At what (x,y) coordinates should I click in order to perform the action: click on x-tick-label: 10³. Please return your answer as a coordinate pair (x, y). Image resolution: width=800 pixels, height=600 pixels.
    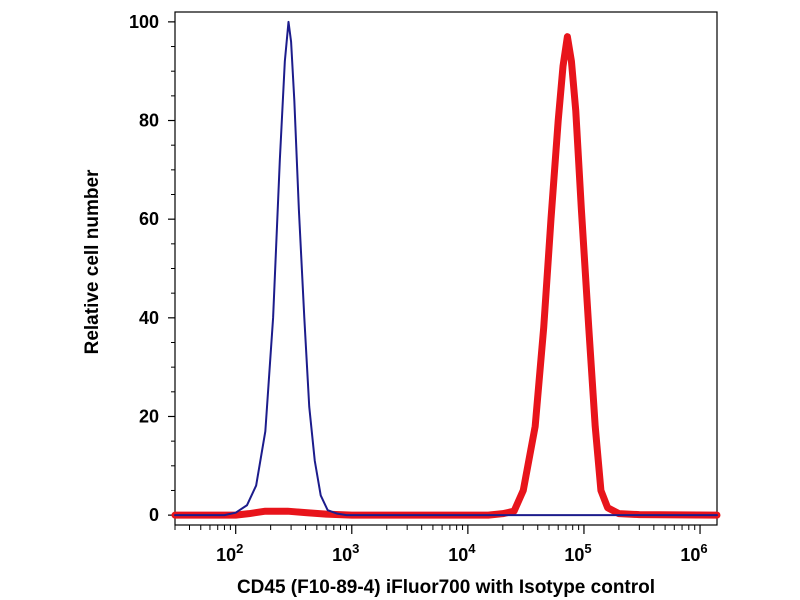
    Looking at the image, I should click on (345, 553).